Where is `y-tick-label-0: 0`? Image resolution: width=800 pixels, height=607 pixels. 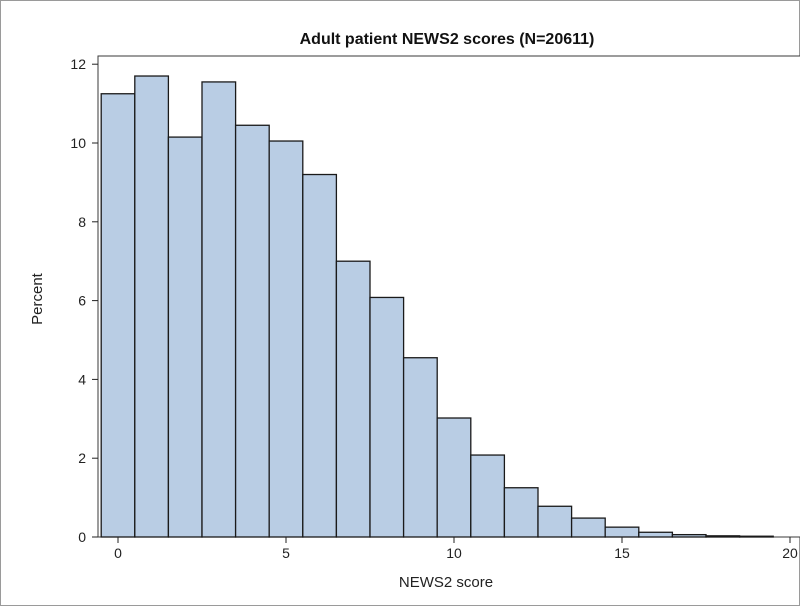
y-tick-label-0: 0 is located at coordinates (82, 537).